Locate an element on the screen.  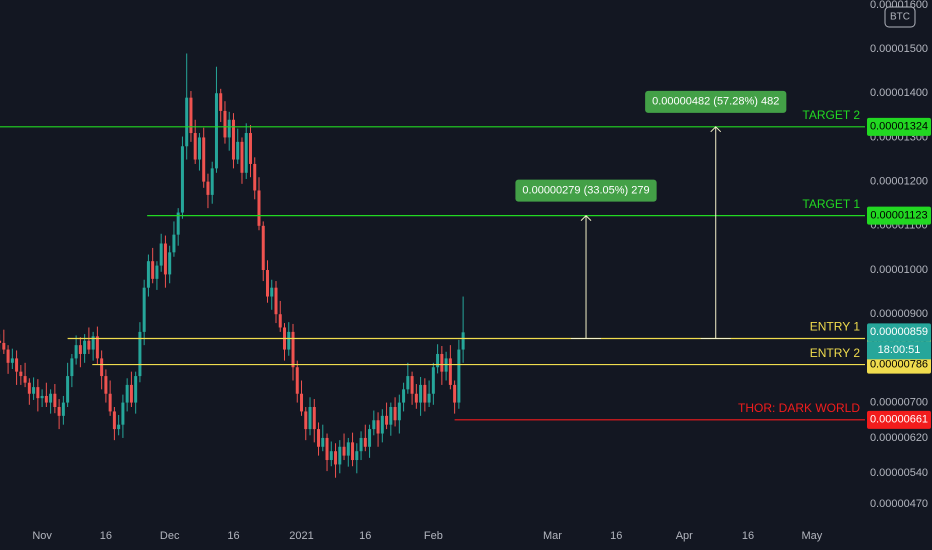
level-price-tag: 0.00000786 is located at coordinates (899, 364).